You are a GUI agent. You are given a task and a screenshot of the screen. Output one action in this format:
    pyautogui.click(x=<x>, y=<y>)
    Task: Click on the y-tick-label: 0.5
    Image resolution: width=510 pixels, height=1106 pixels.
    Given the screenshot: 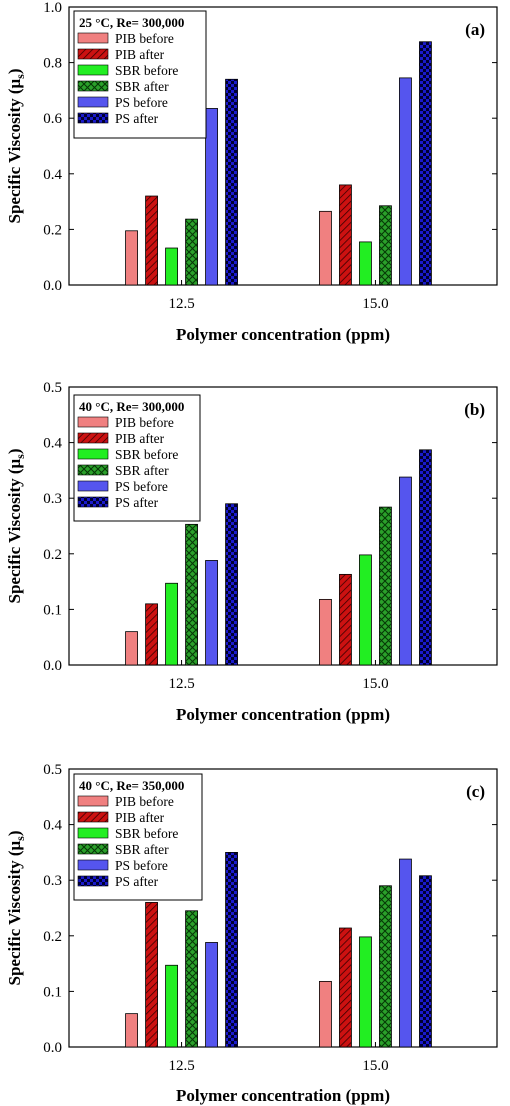 What is the action you would take?
    pyautogui.click(x=52, y=770)
    